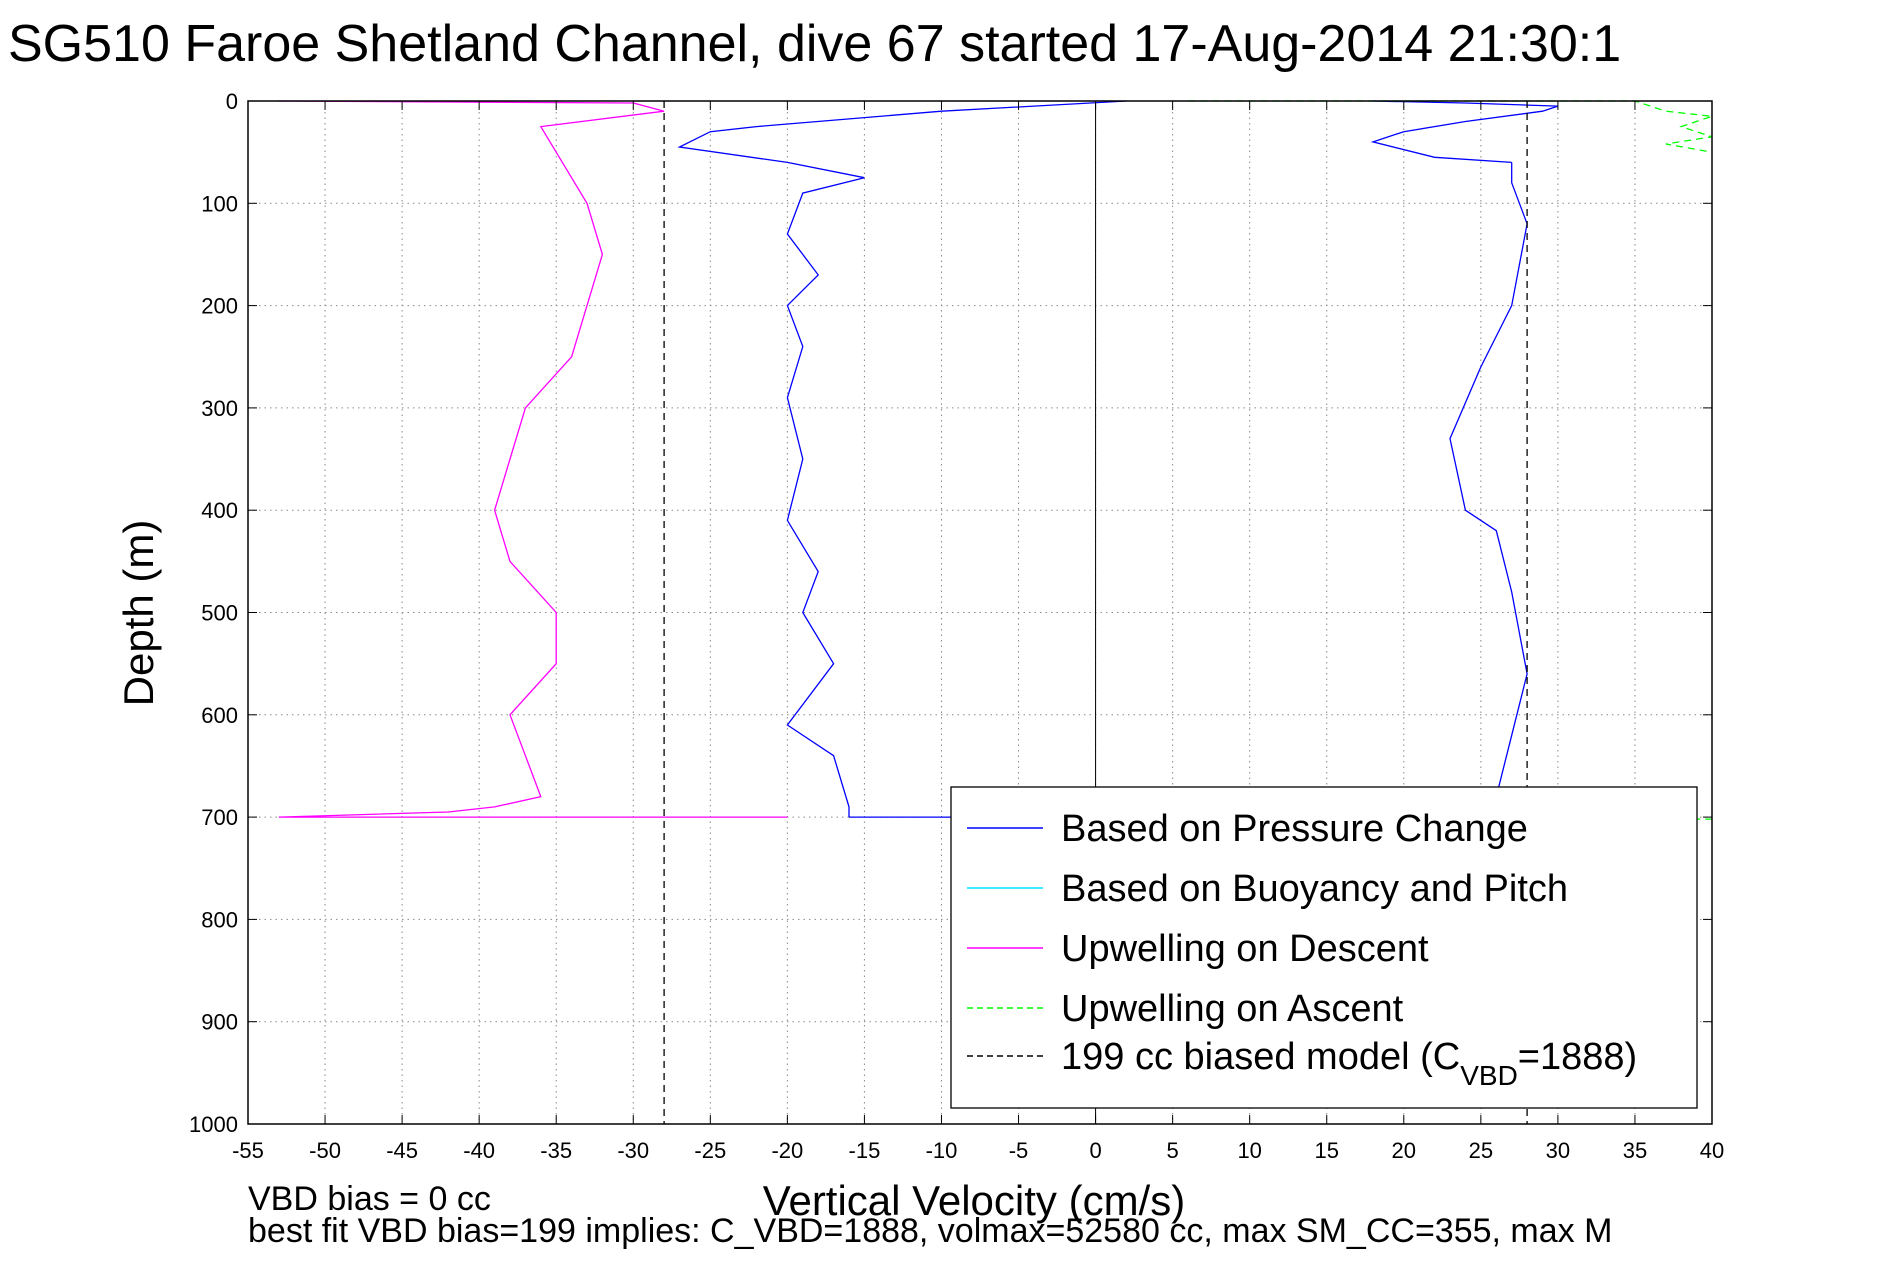 Image resolution: width=1891 pixels, height=1262 pixels. Describe the element at coordinates (865, 1150) in the screenshot. I see `x-tick-label: -15` at that location.